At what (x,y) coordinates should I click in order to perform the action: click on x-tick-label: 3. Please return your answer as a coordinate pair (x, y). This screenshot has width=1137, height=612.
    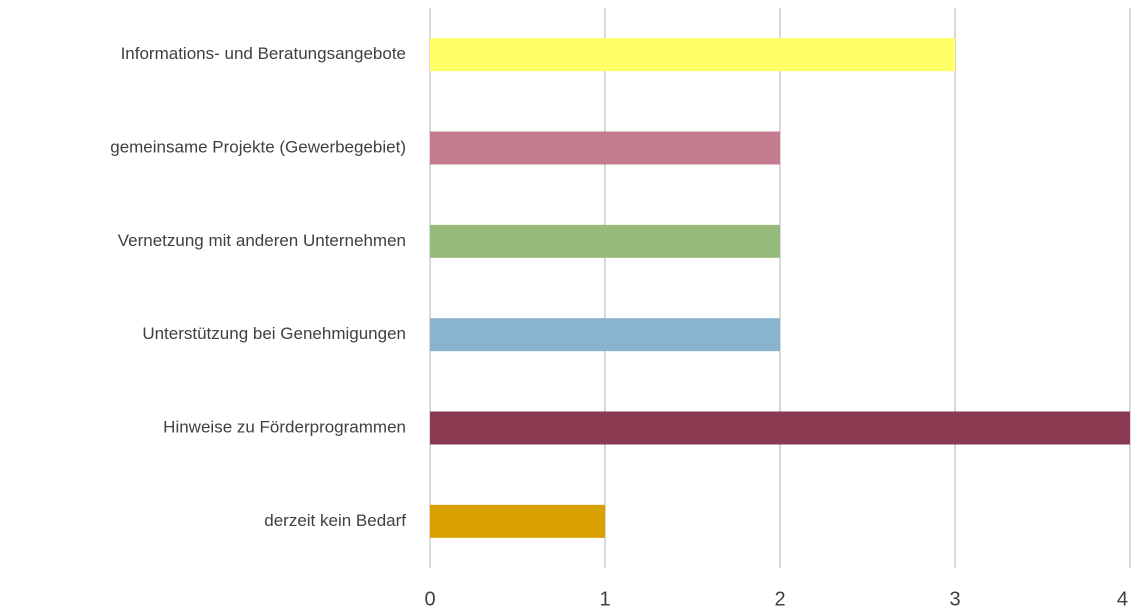
    Looking at the image, I should click on (954, 599).